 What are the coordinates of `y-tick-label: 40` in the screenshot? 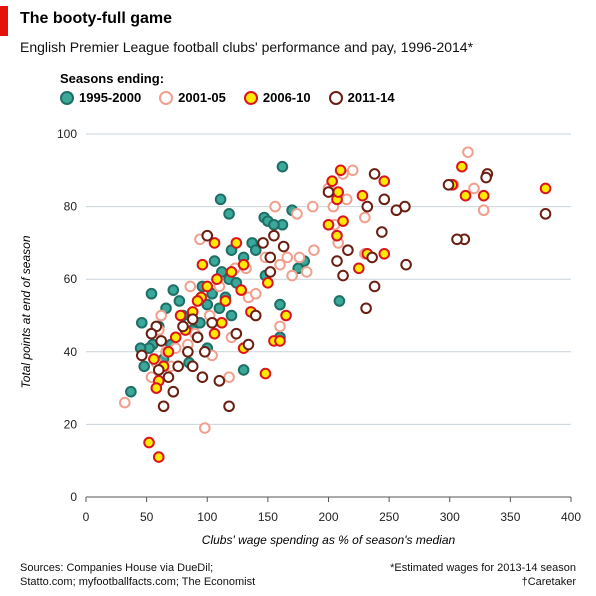 It's located at (71, 352).